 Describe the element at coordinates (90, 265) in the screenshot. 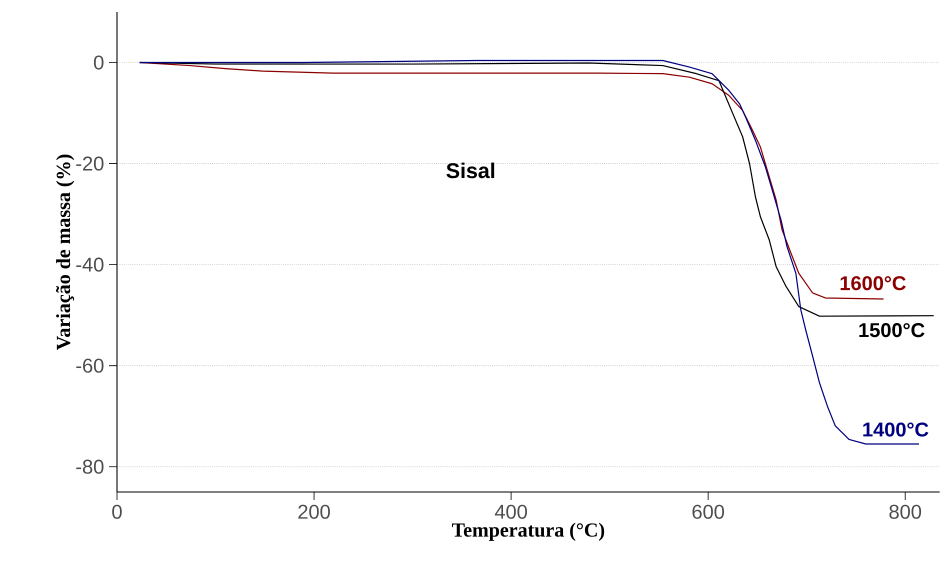

I see `y-tick-label: -40` at that location.